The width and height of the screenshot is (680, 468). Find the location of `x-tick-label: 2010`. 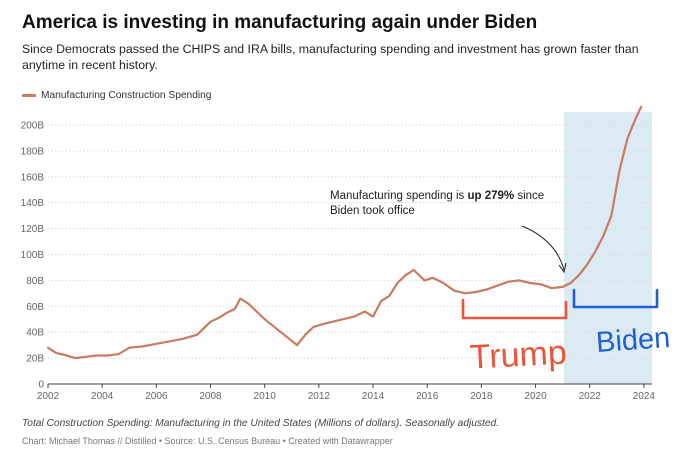

x-tick-label: 2010 is located at coordinates (265, 396).